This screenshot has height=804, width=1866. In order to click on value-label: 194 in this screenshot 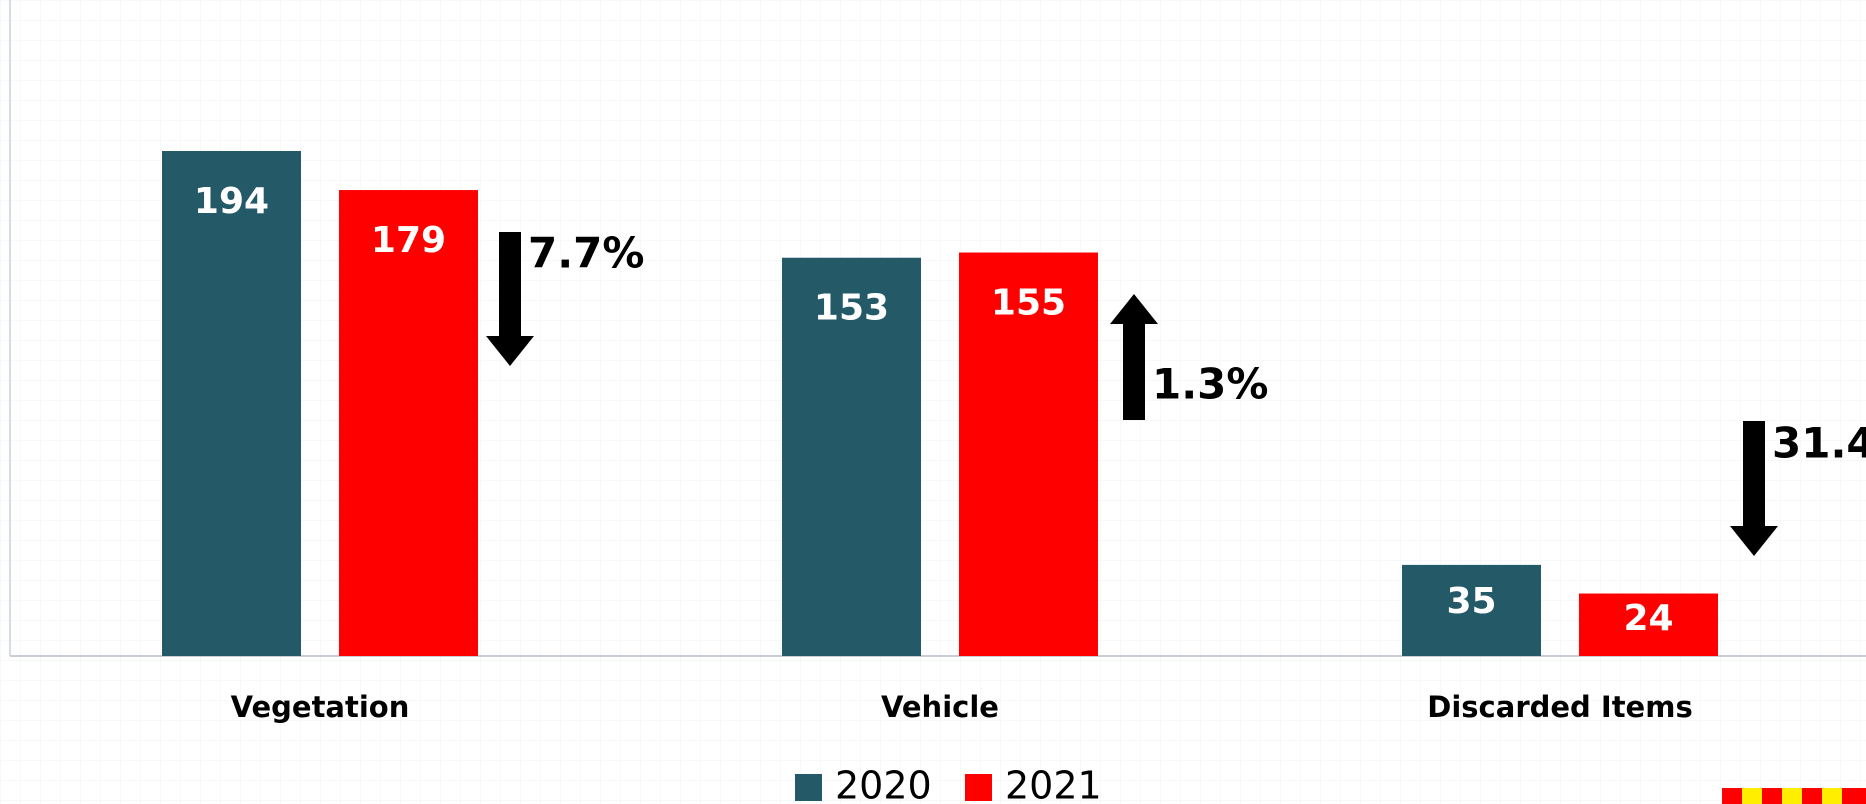, I will do `click(231, 201)`.